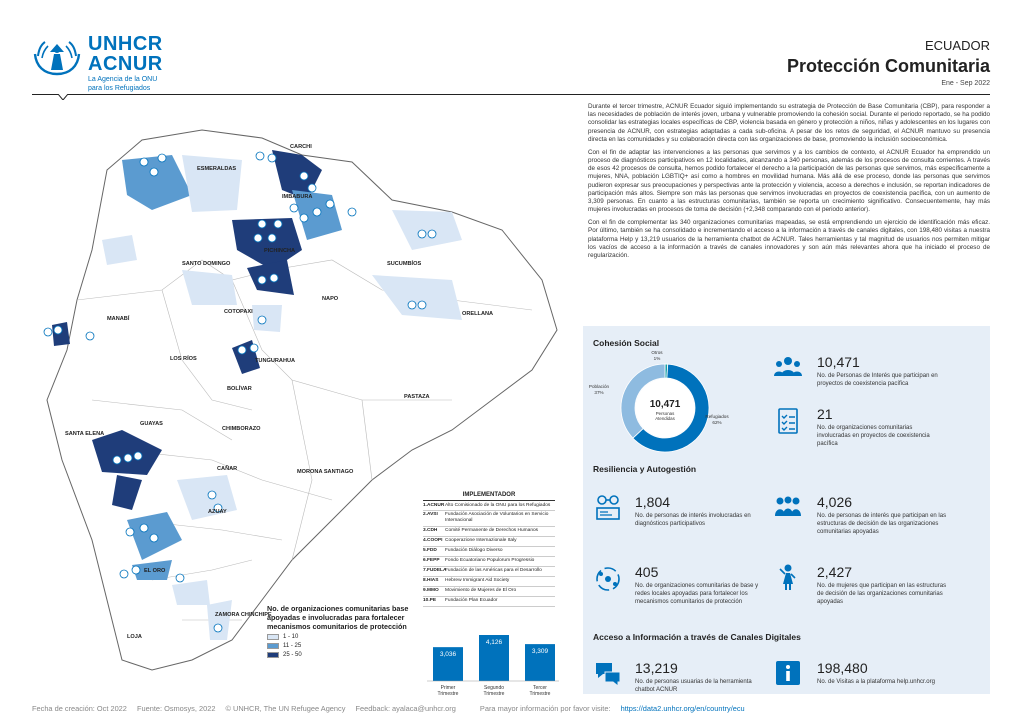  I want to click on donut-pct-poblacion: 37%, so click(598, 392).